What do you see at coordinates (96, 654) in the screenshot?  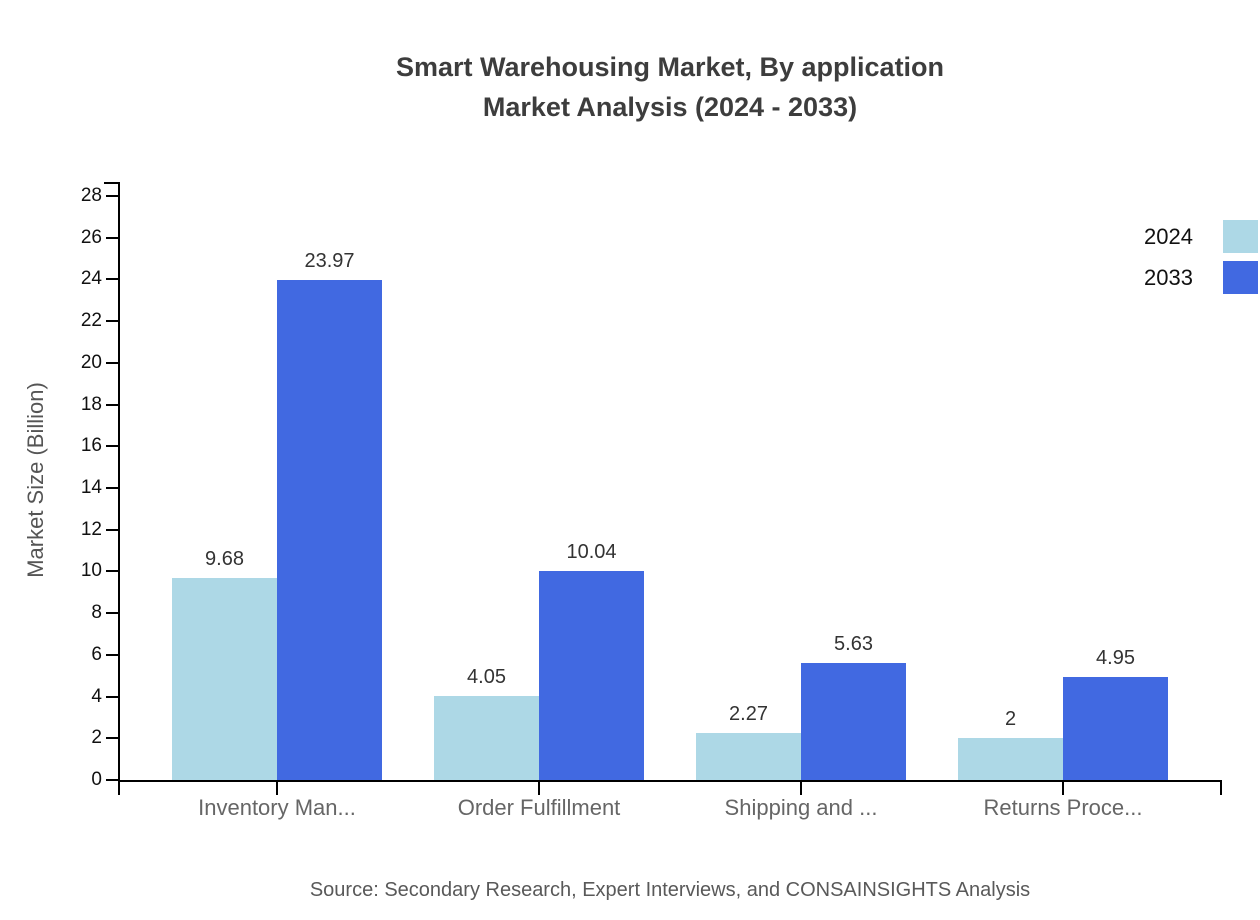 I see `y-tick-label: 6` at bounding box center [96, 654].